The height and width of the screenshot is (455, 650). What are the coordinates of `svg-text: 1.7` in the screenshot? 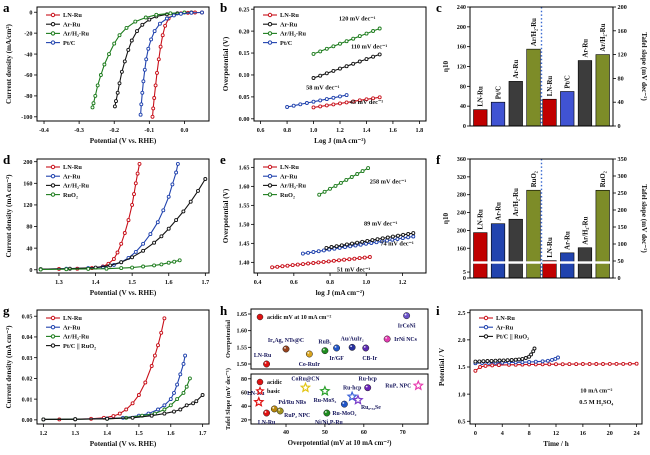 It's located at (205, 282).